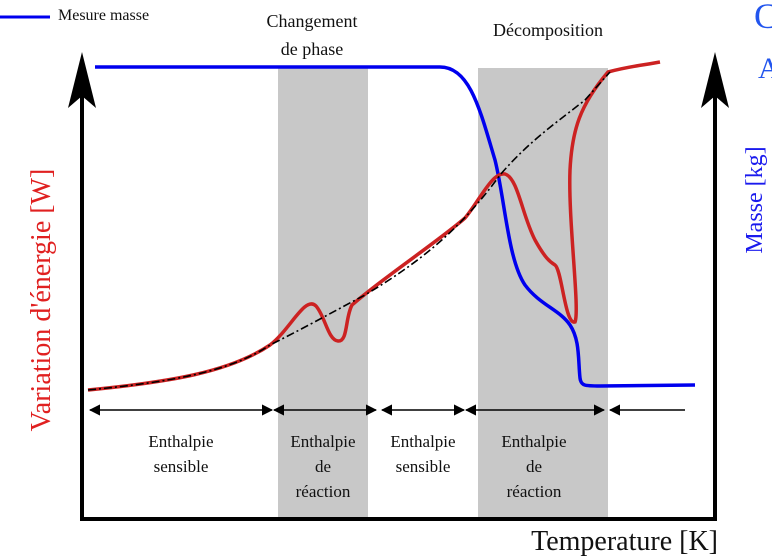 The height and width of the screenshot is (559, 772). What do you see at coordinates (41, 191) in the screenshot?
I see `y-left-unit: [W]` at bounding box center [41, 191].